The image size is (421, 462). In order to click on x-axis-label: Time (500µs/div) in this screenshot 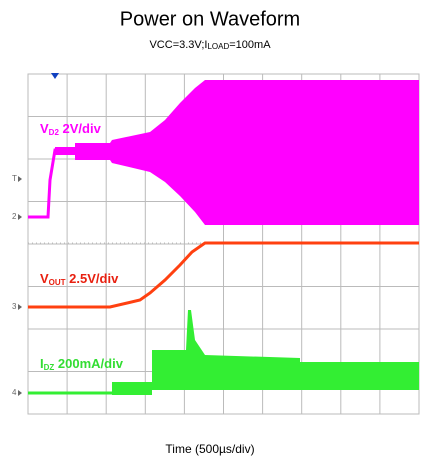, I will do `click(209, 449)`.